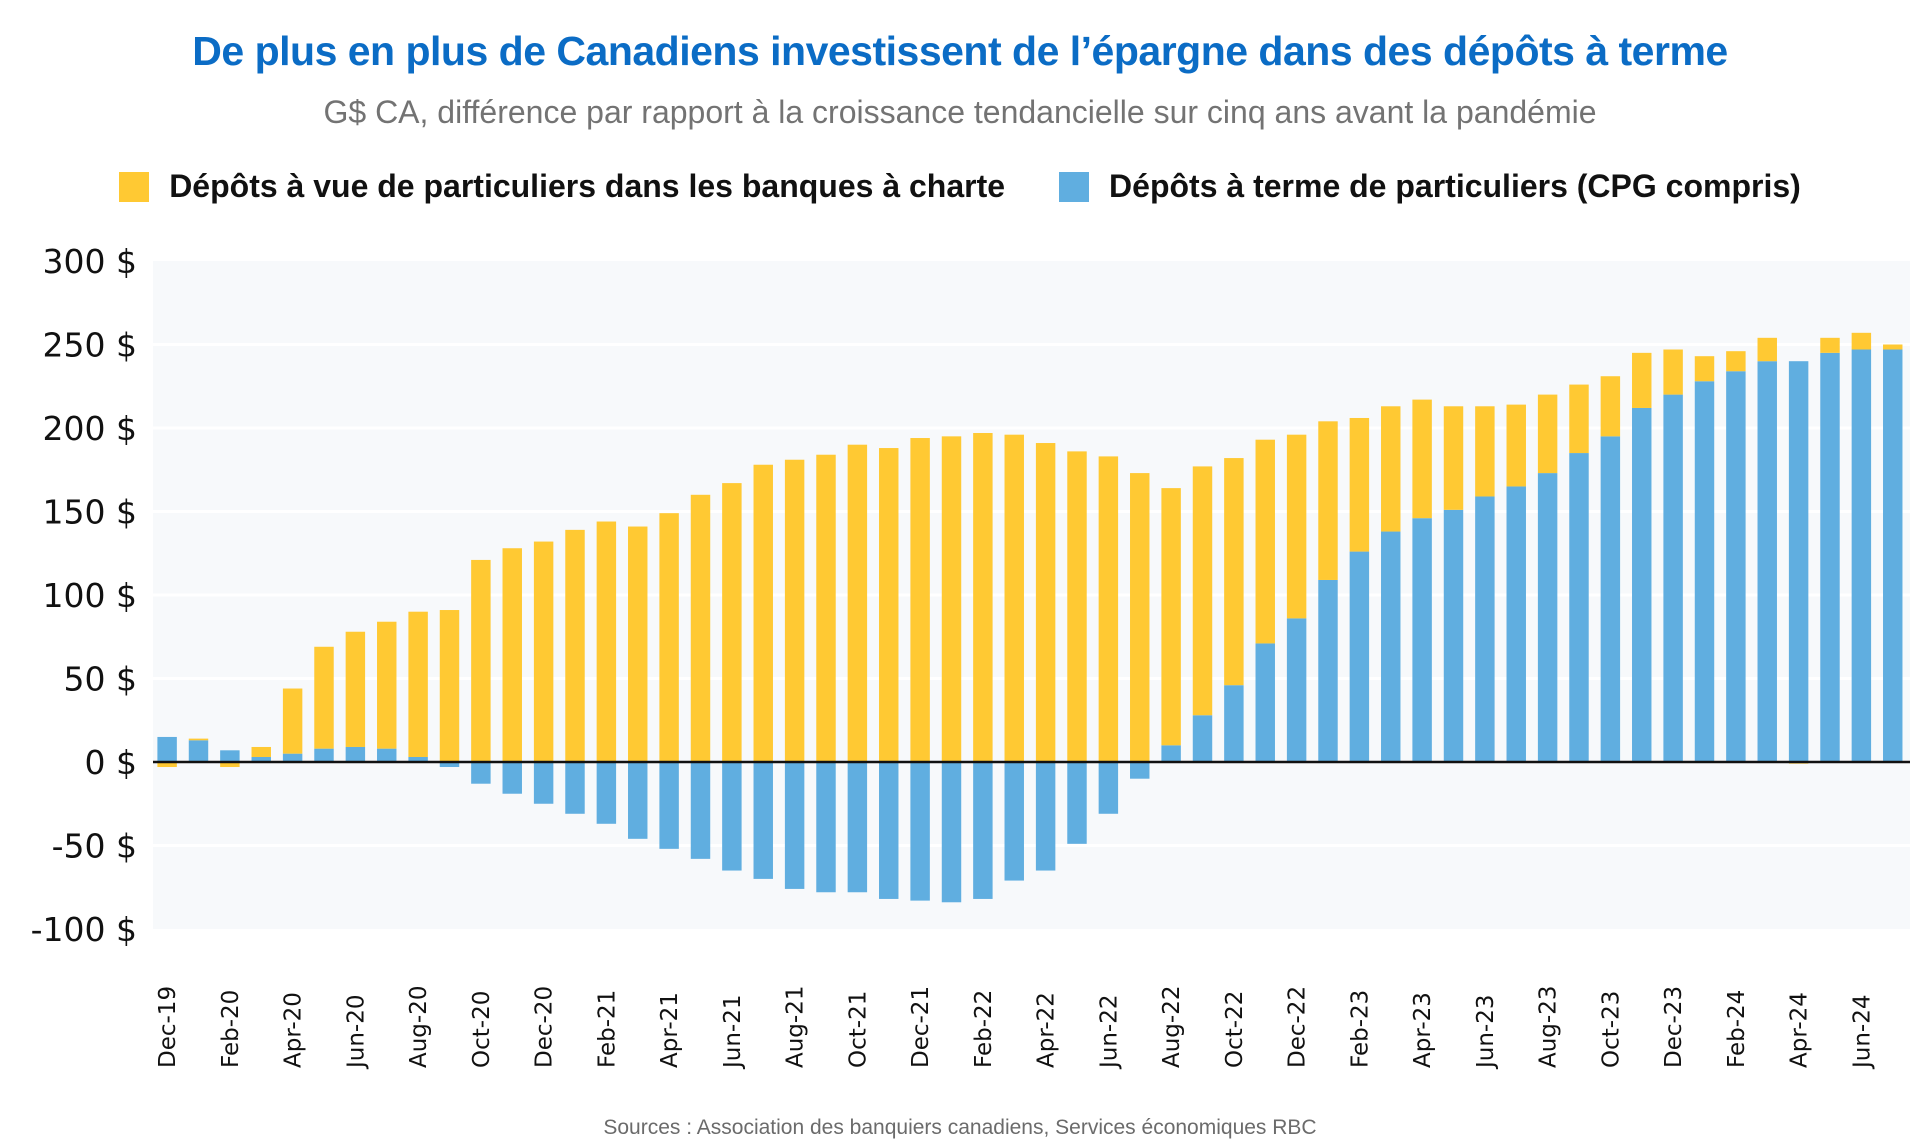 The width and height of the screenshot is (1920, 1142). I want to click on x-tick-label: Feb-21, so click(607, 1029).